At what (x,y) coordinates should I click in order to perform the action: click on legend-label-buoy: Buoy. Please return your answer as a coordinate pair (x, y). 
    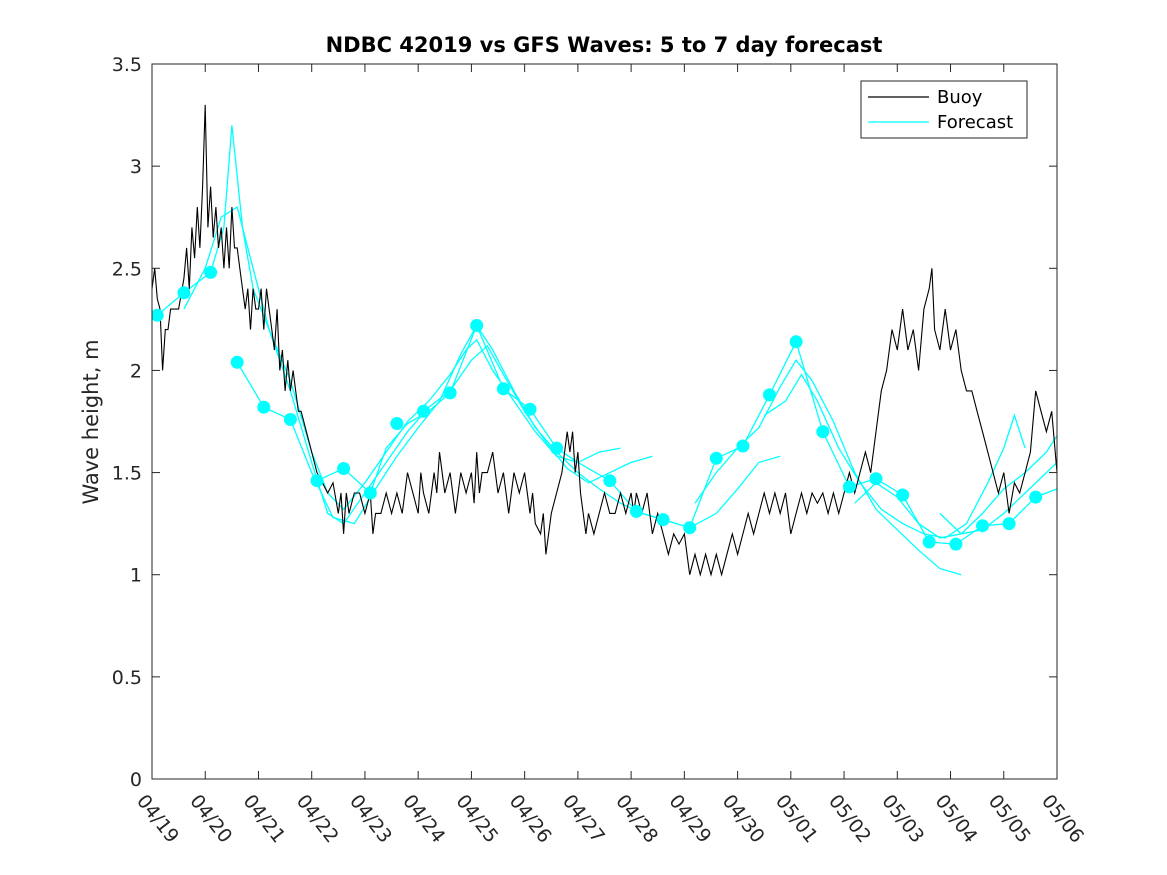
    Looking at the image, I should click on (960, 97).